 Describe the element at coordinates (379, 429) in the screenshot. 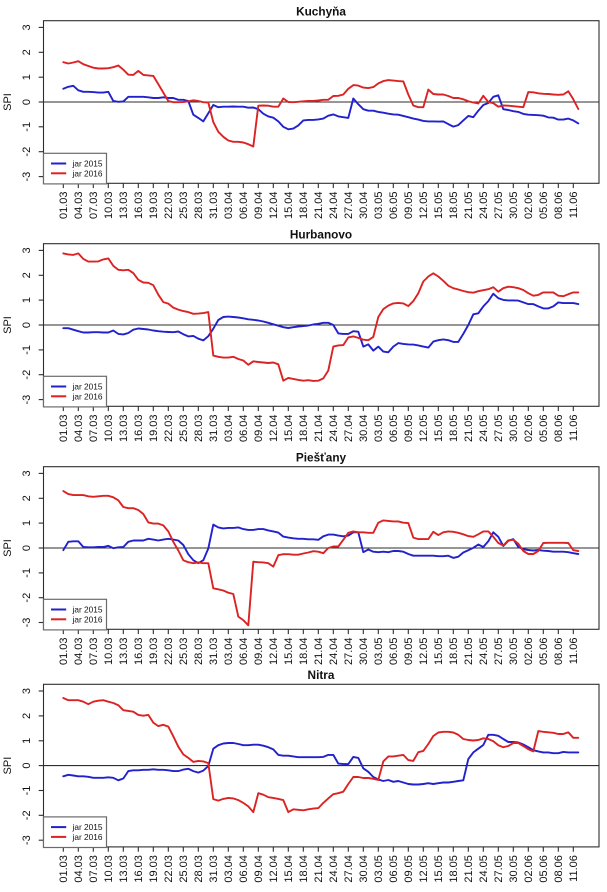

I see `svg-text: 03.05` at that location.